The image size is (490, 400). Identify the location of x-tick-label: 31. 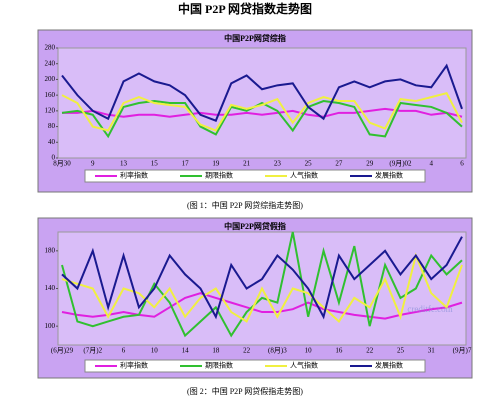
(432, 351).